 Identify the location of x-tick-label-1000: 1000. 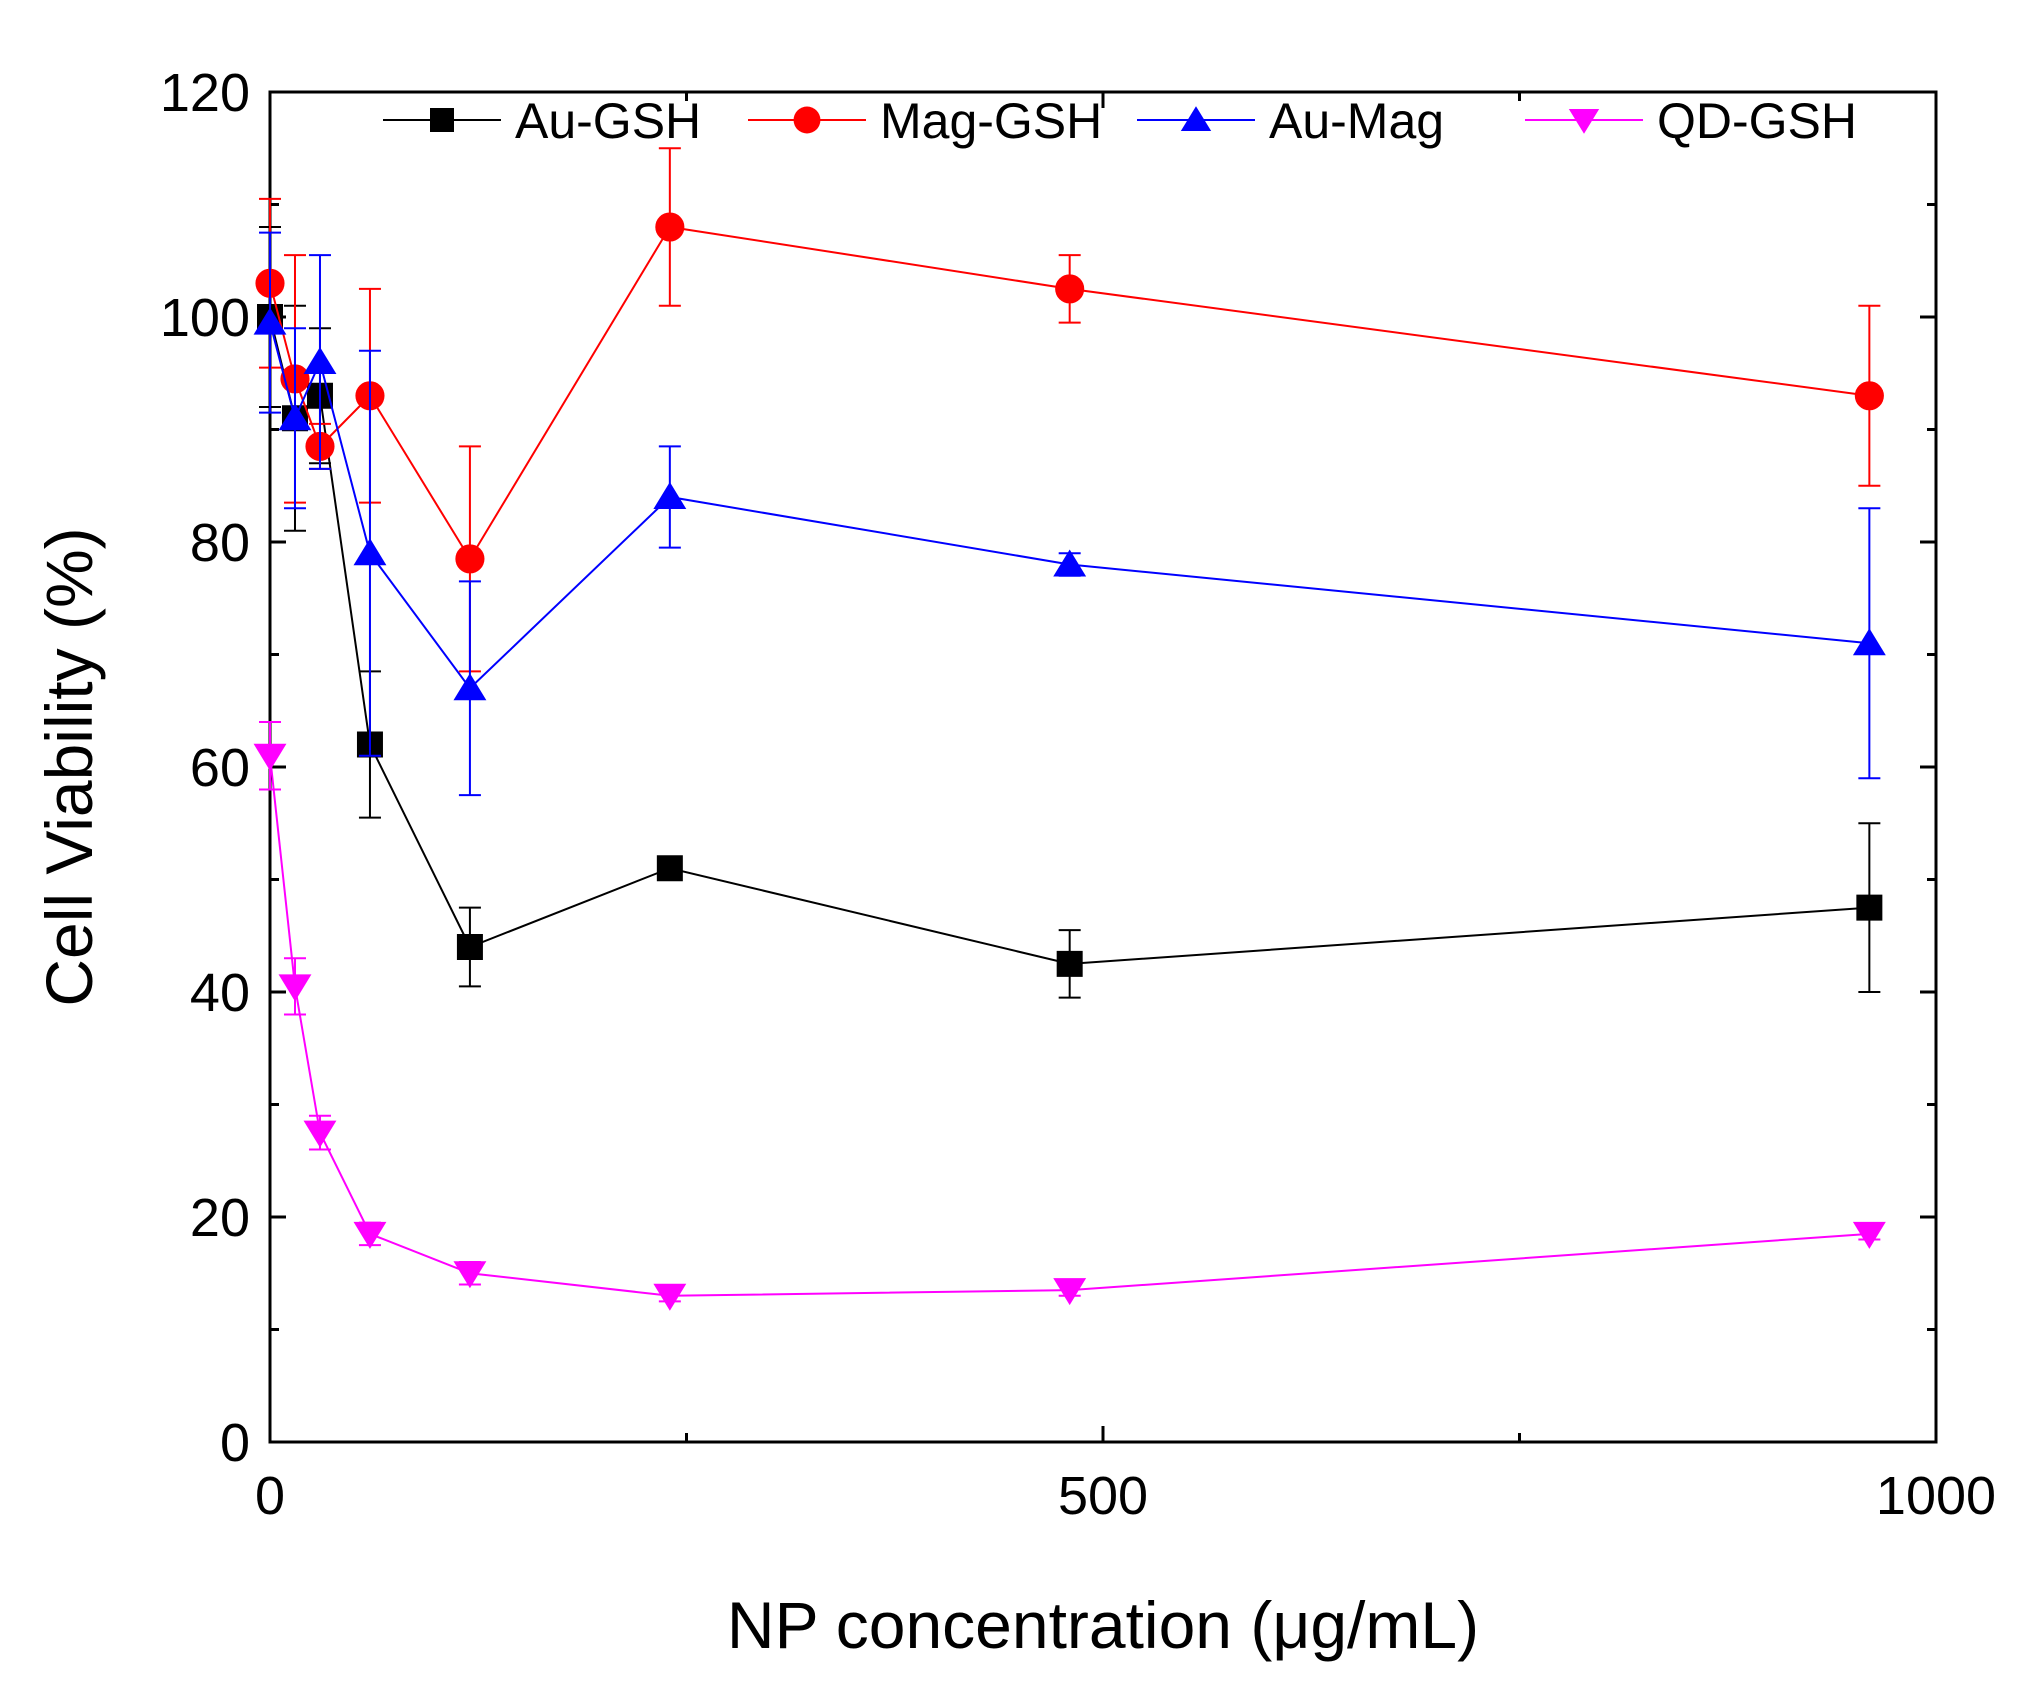
(1936, 1496).